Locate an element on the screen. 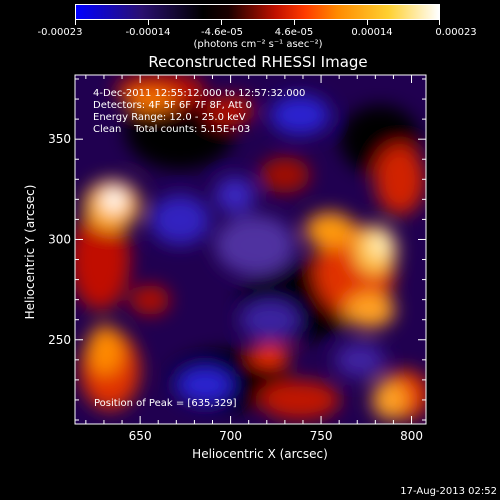 The image size is (500, 500). info-clean-counts: Clean Total counts: 5.15E+03 is located at coordinates (172, 129).